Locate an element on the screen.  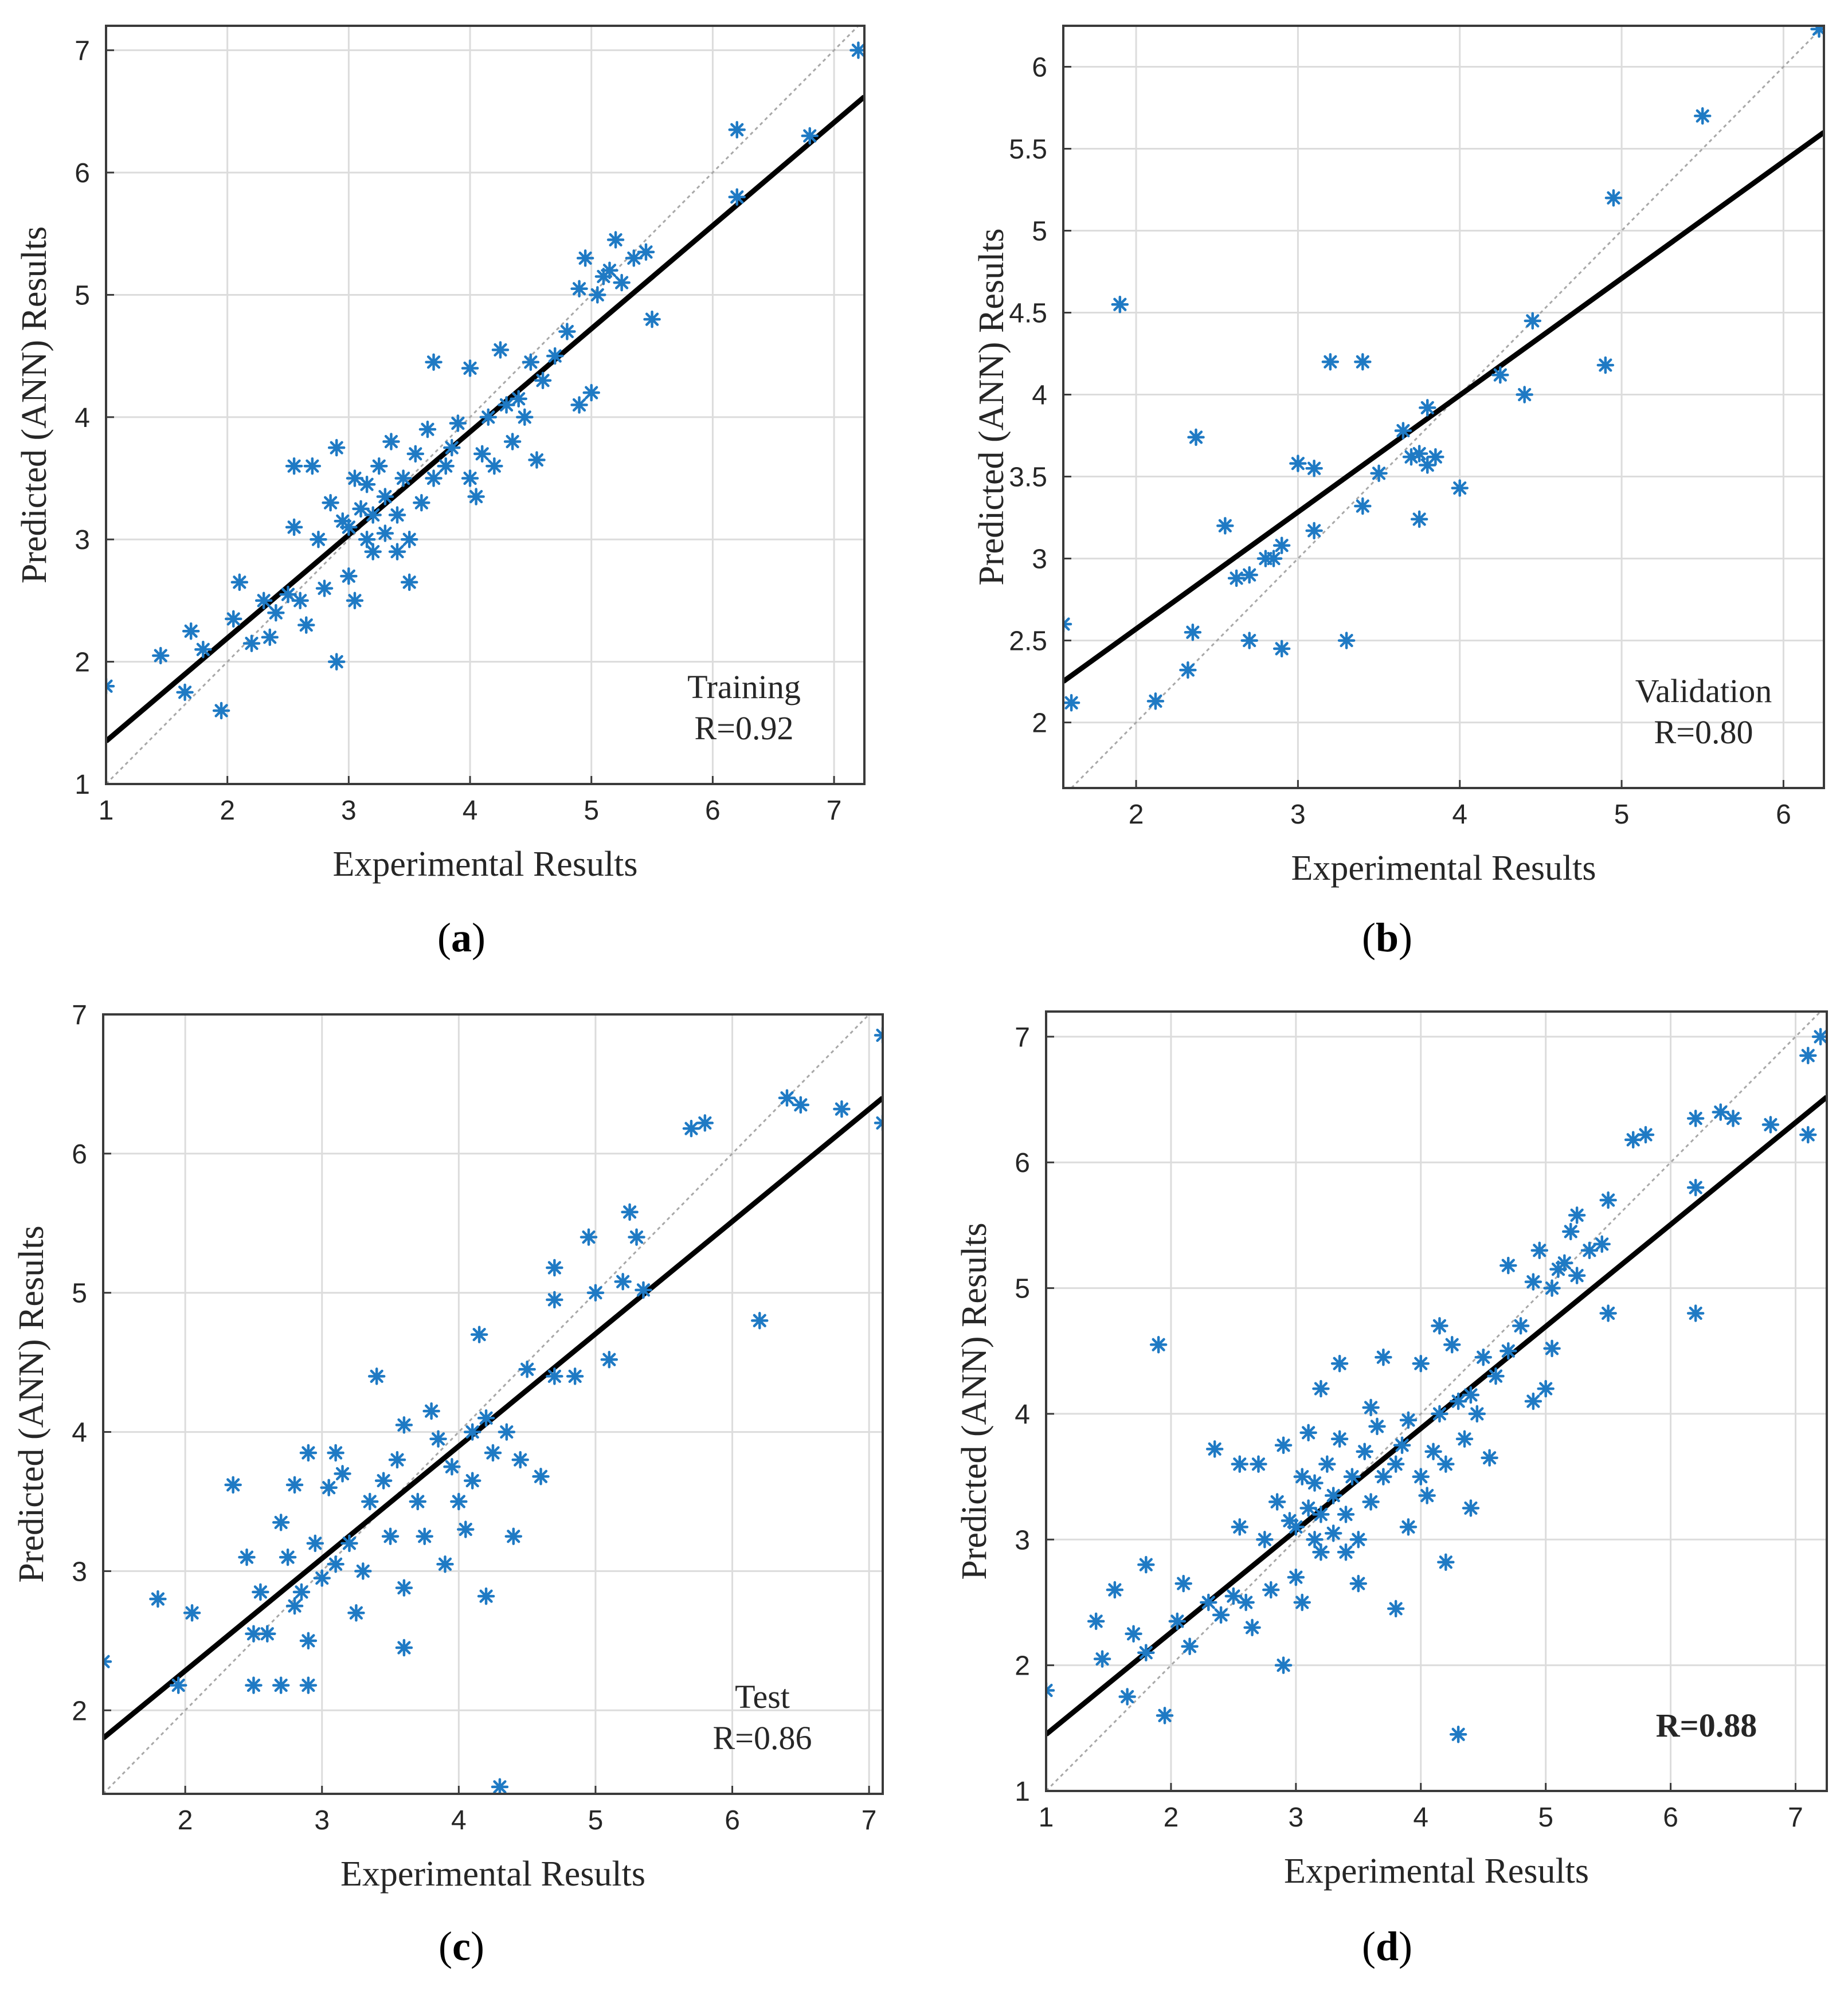
y-tick-label: 6 is located at coordinates (1022, 1163).